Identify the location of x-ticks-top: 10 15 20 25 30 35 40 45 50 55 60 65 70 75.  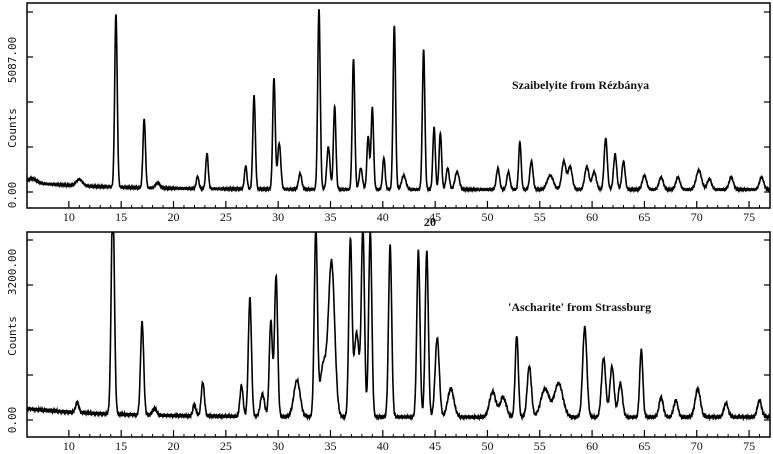
(417, 212).